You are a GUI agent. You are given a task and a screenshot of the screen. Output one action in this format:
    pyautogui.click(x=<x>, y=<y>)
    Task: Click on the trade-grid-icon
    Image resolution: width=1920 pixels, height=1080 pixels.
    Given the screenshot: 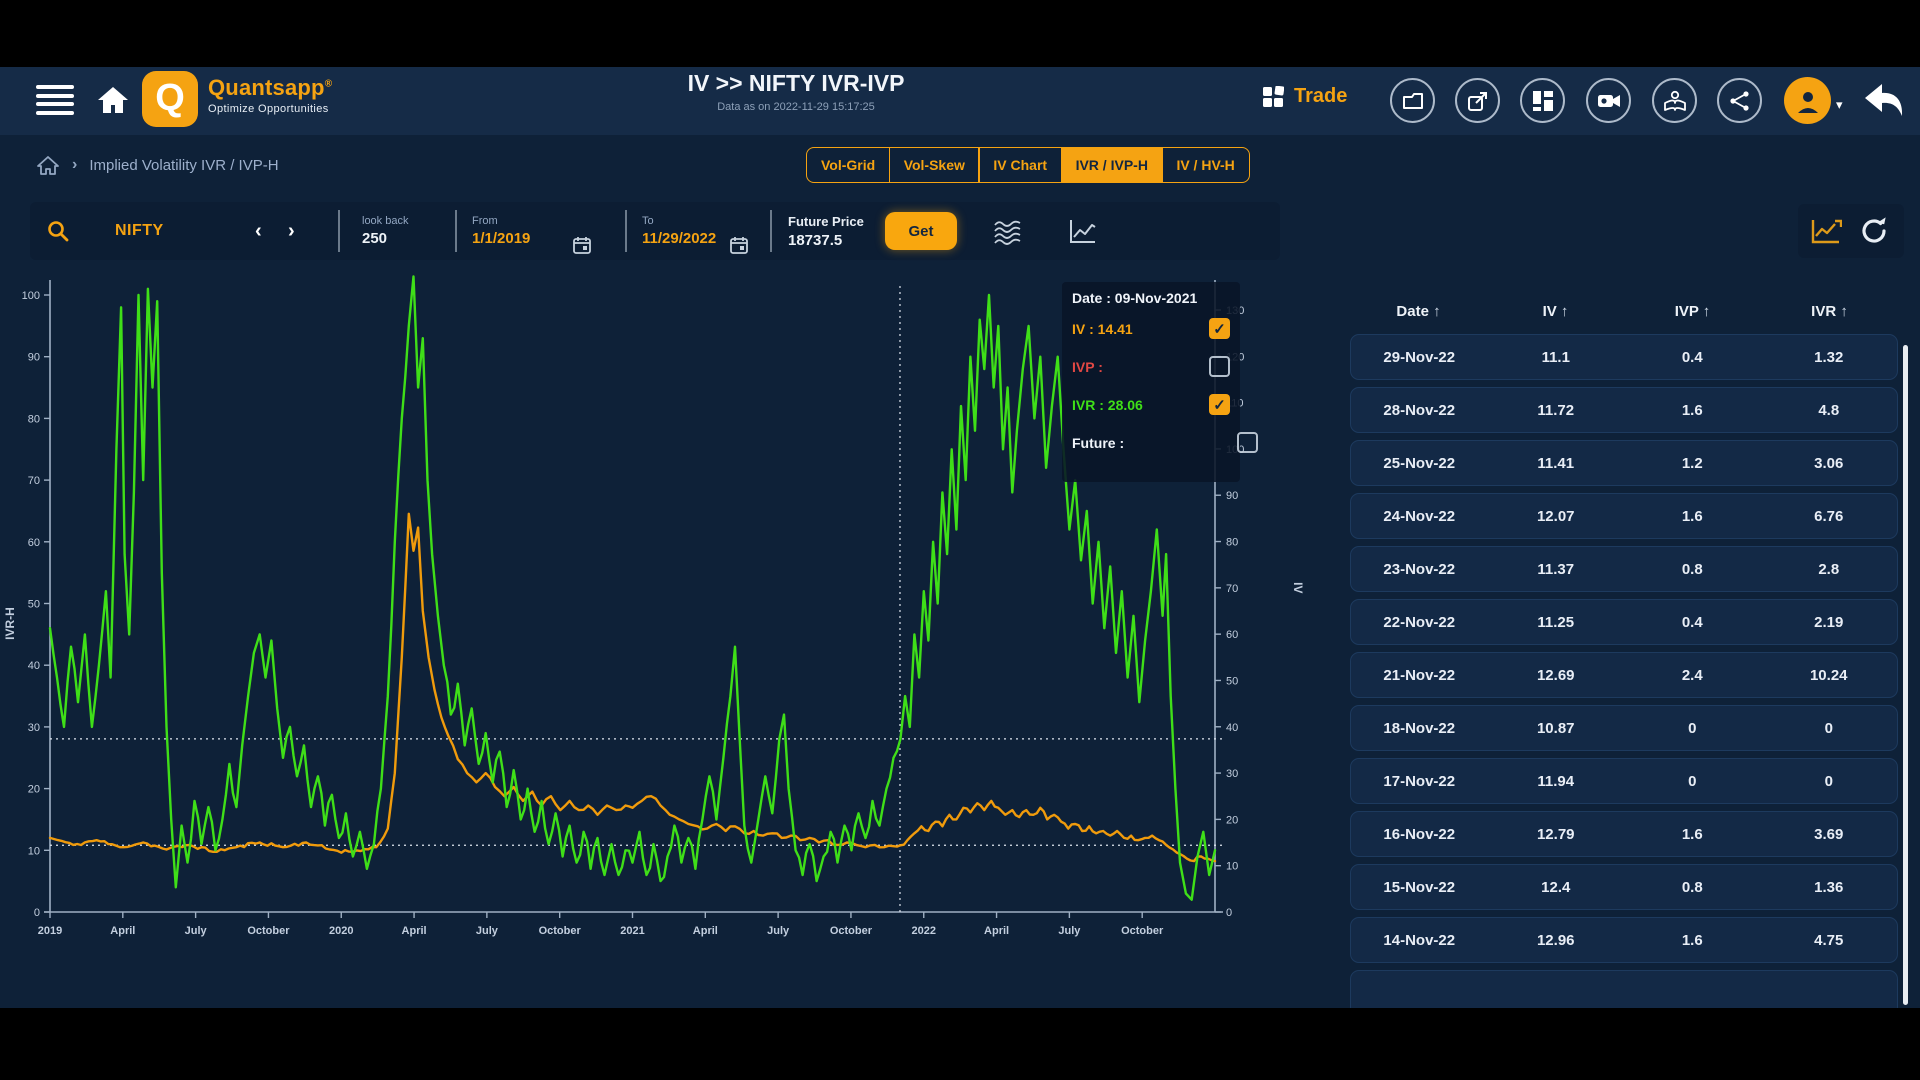 What is the action you would take?
    pyautogui.click(x=1273, y=96)
    